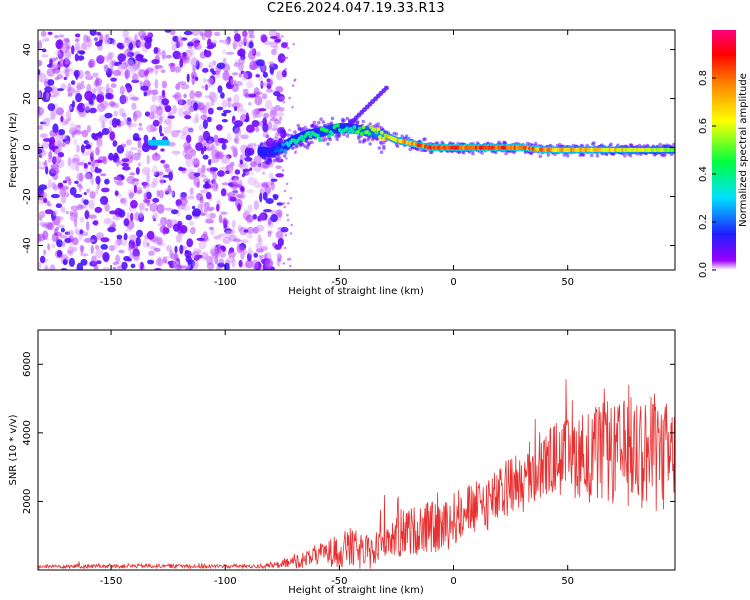 The image size is (750, 600). Describe the element at coordinates (27, 245) in the screenshot. I see `y-tick-label: -40` at that location.